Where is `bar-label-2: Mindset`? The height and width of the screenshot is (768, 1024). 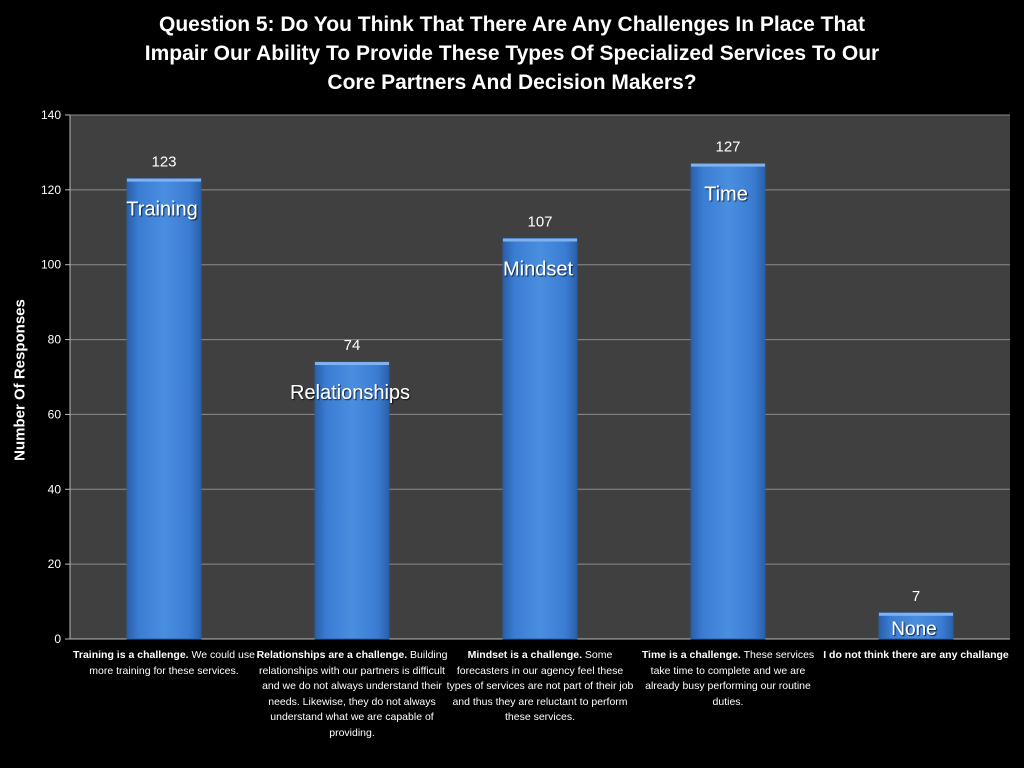 bar-label-2: Mindset is located at coordinates (538, 270).